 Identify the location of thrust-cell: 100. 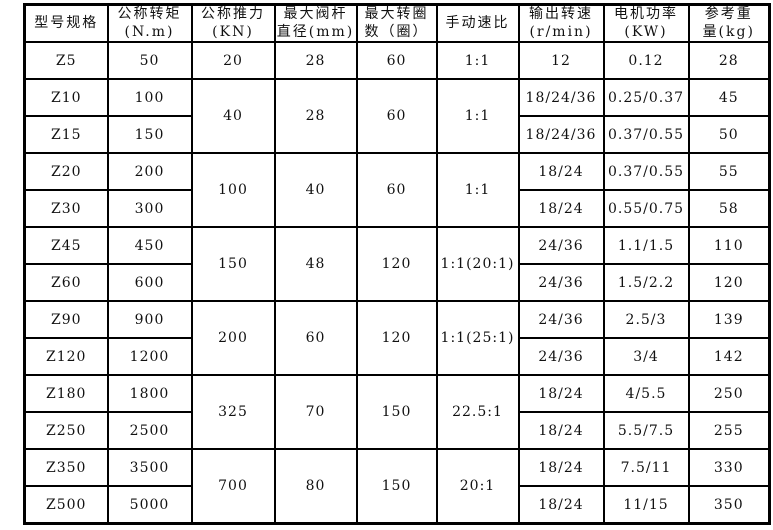
(233, 190).